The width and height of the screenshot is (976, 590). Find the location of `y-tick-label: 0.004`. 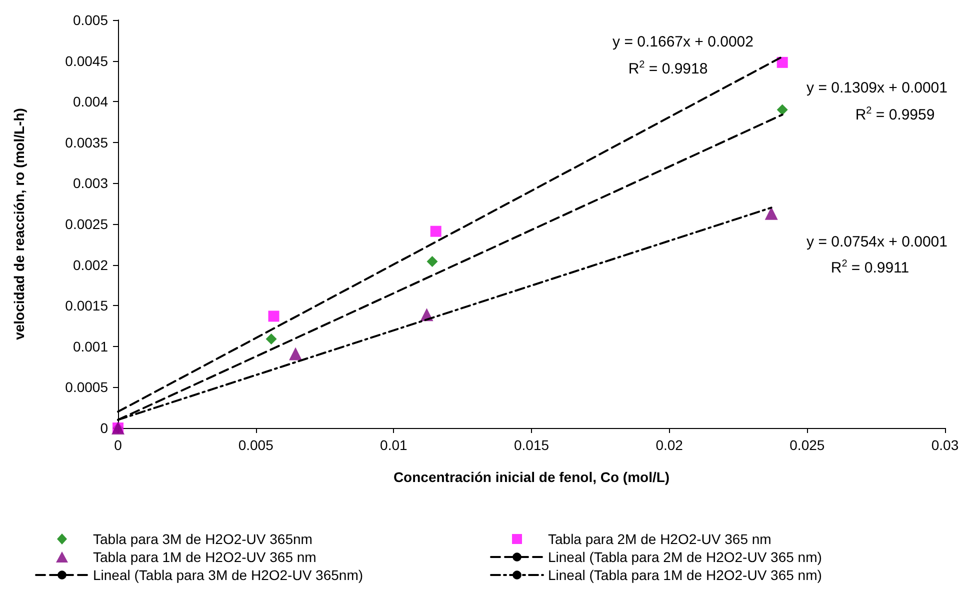

y-tick-label: 0.004 is located at coordinates (90, 102).